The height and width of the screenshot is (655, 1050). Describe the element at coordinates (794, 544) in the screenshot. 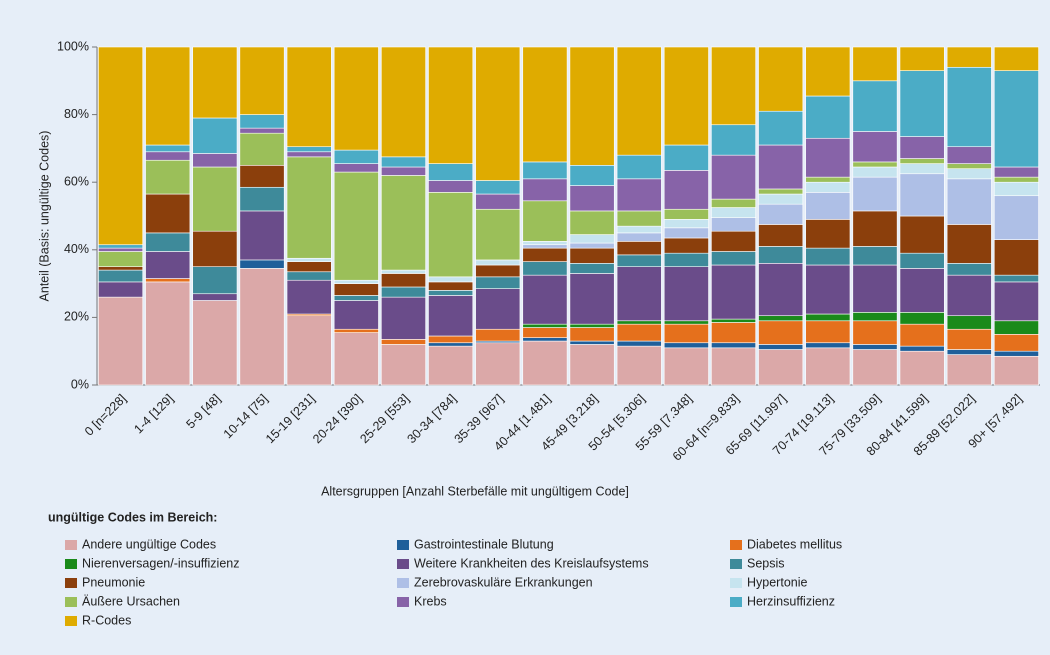

I see `legend-label: Diabetes mellitus` at that location.